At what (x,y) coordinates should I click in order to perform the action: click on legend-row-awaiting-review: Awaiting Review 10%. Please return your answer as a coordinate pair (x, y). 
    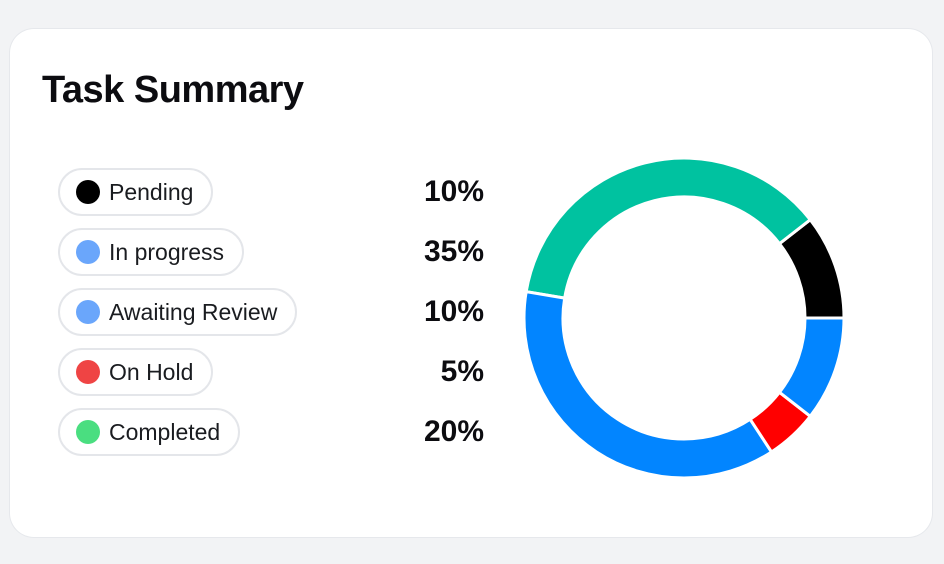
    Looking at the image, I should click on (278, 314).